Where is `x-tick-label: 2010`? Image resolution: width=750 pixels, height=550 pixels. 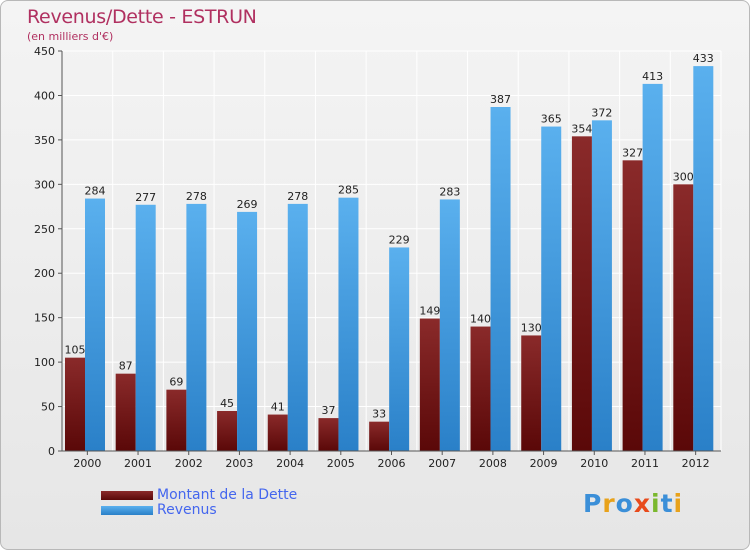
x-tick-label: 2010 is located at coordinates (594, 463).